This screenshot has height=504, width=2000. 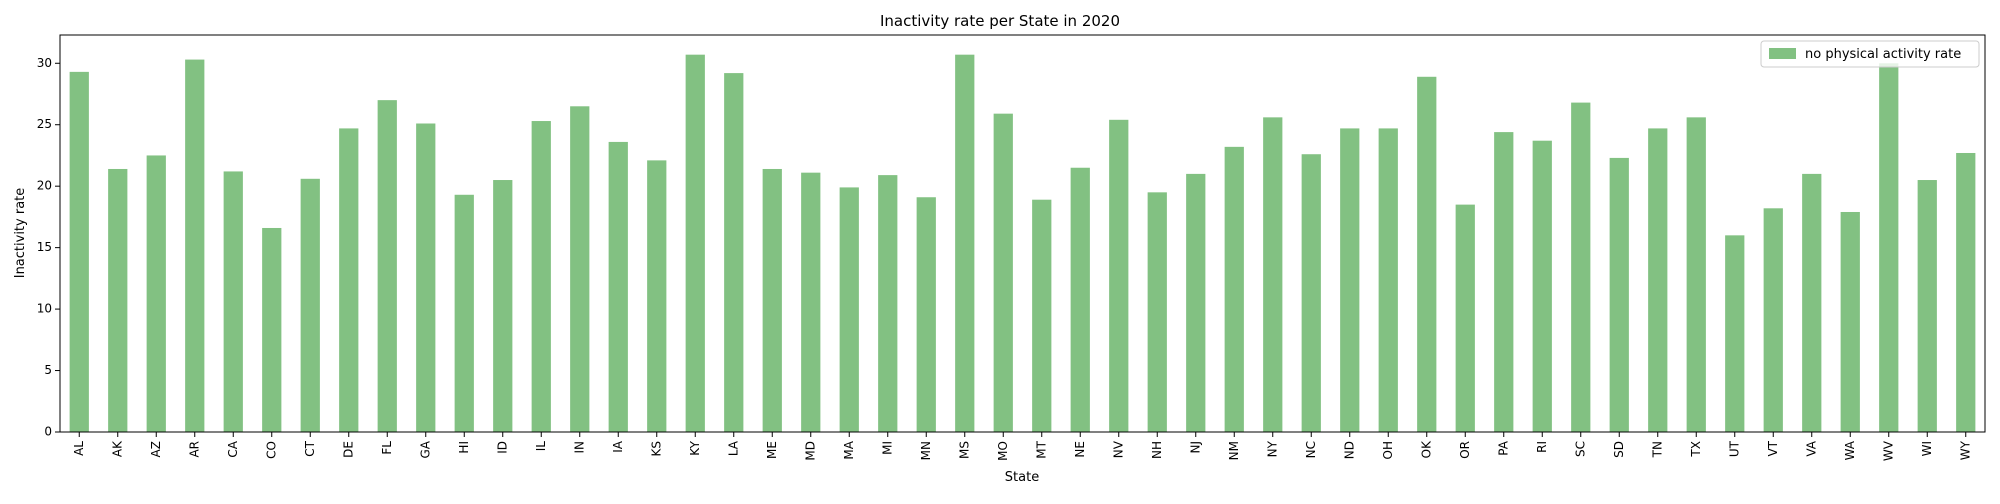 What do you see at coordinates (1465, 450) in the screenshot?
I see `x-tick-label: OR` at bounding box center [1465, 450].